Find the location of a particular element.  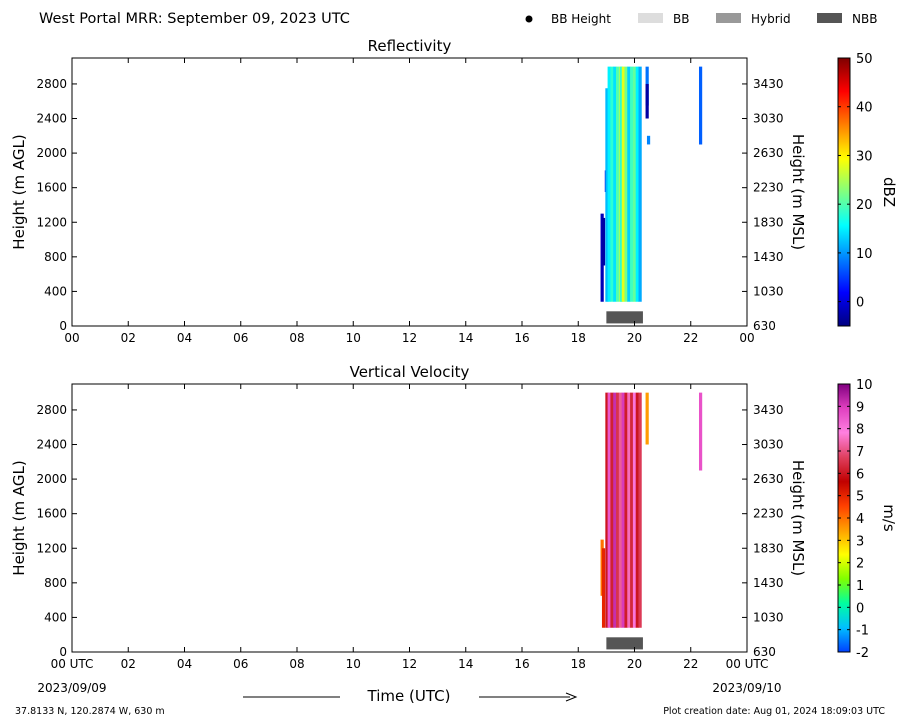

colorbar-label: m/s is located at coordinates (889, 518).